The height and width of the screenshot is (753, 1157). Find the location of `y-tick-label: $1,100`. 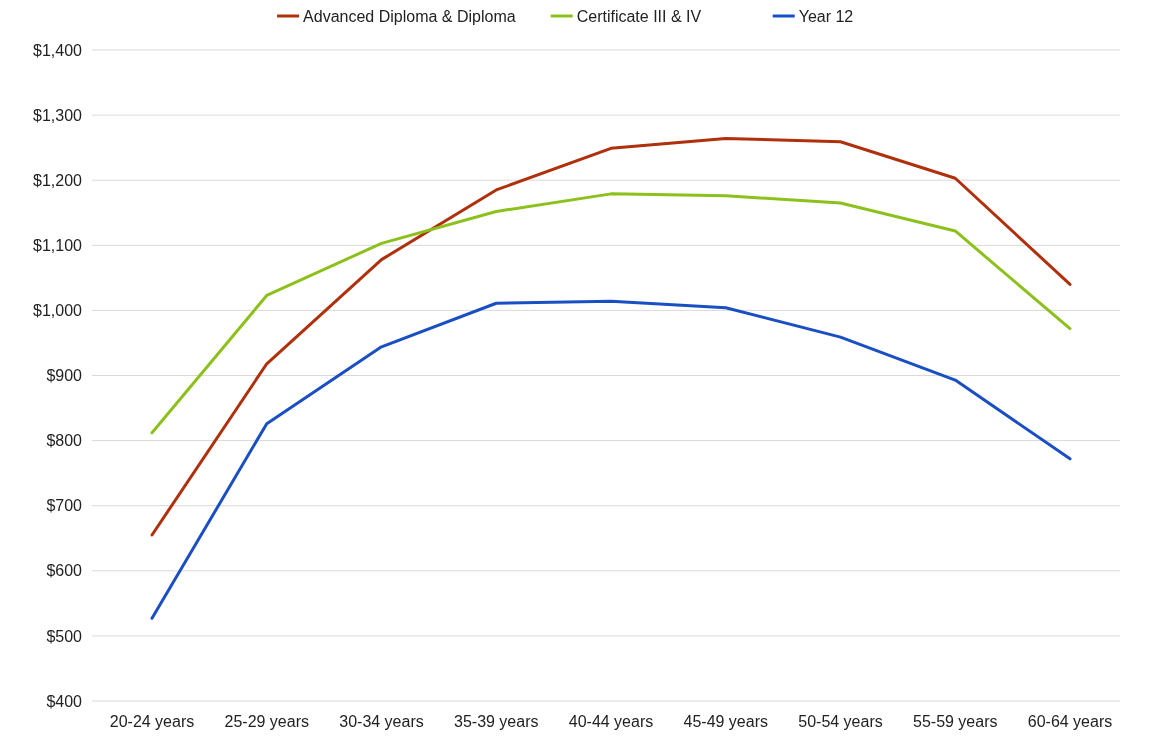

y-tick-label: $1,100 is located at coordinates (58, 245).